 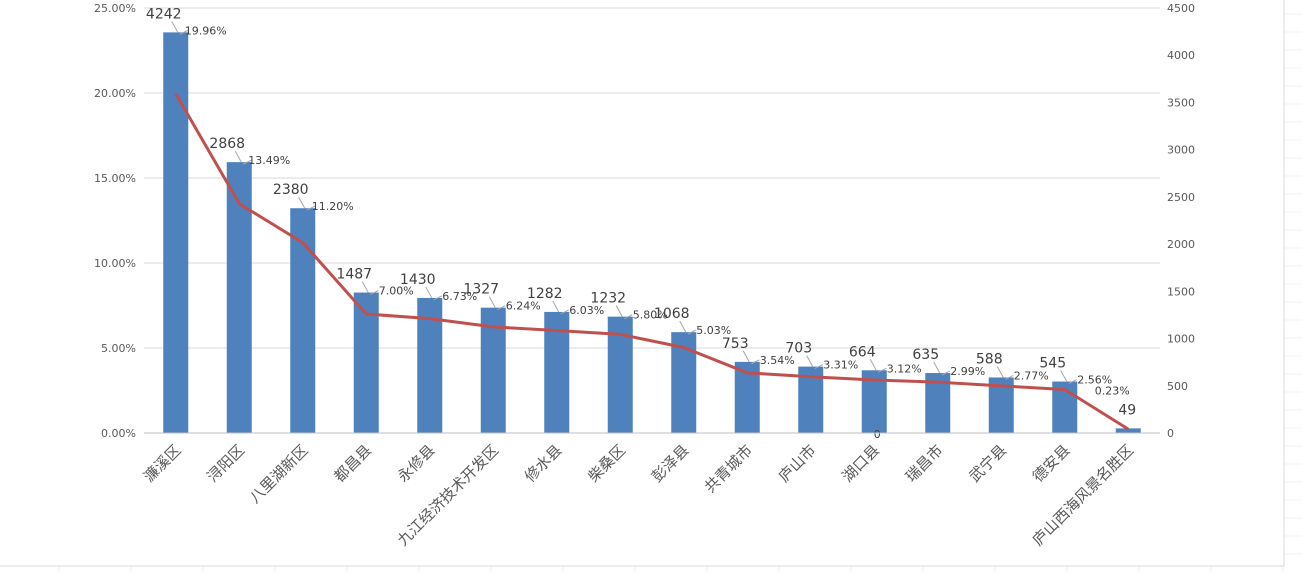 I want to click on left-axis-tick-label: 5.00%, so click(x=118, y=348).